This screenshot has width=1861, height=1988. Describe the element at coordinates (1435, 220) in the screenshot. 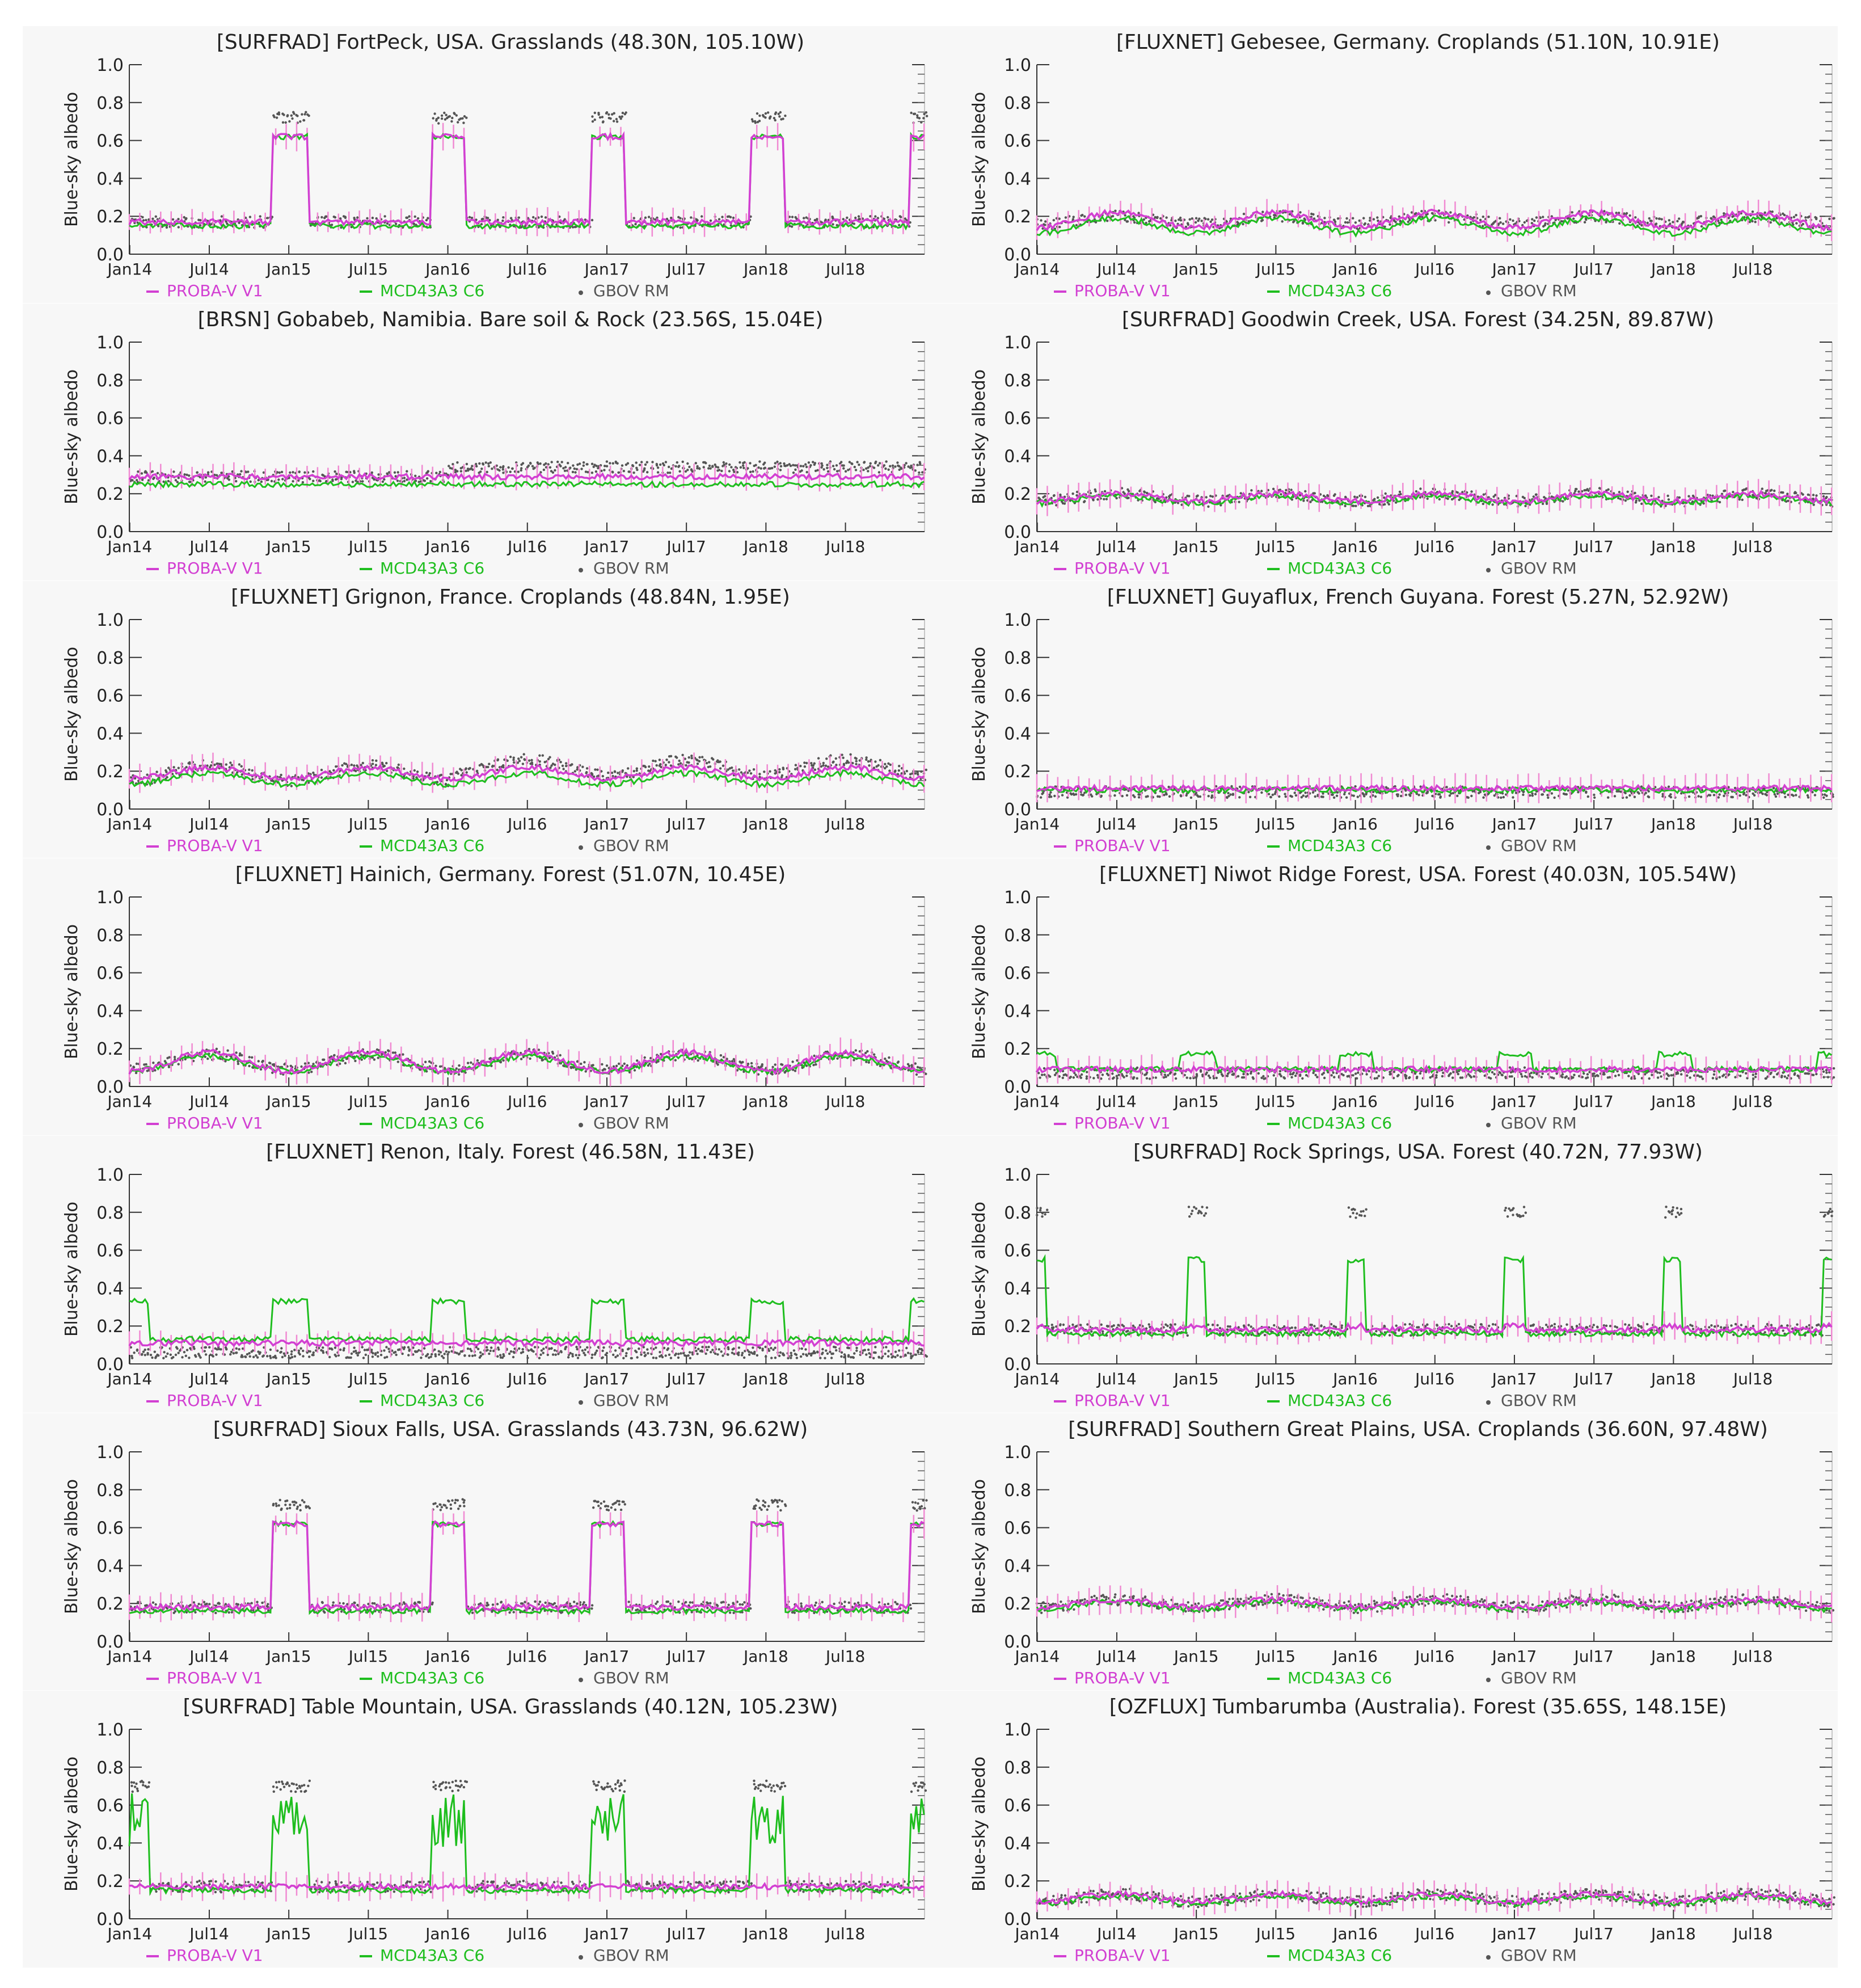

I see `series-gbov-rm` at that location.